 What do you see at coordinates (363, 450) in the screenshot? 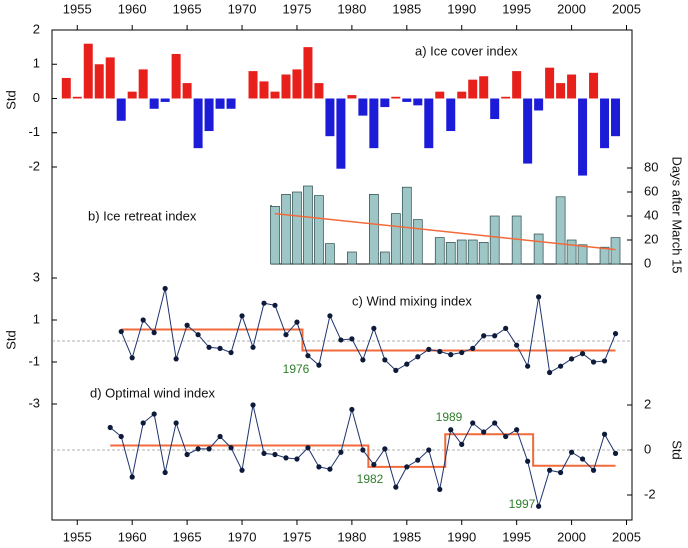
I see `regime-line` at bounding box center [363, 450].